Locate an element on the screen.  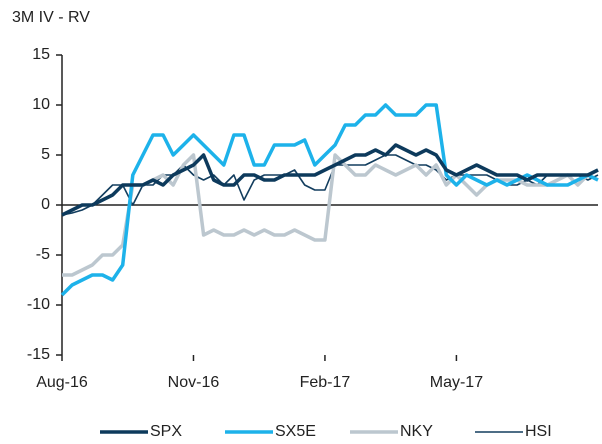
y-tick-label: 15 is located at coordinates (41, 54).